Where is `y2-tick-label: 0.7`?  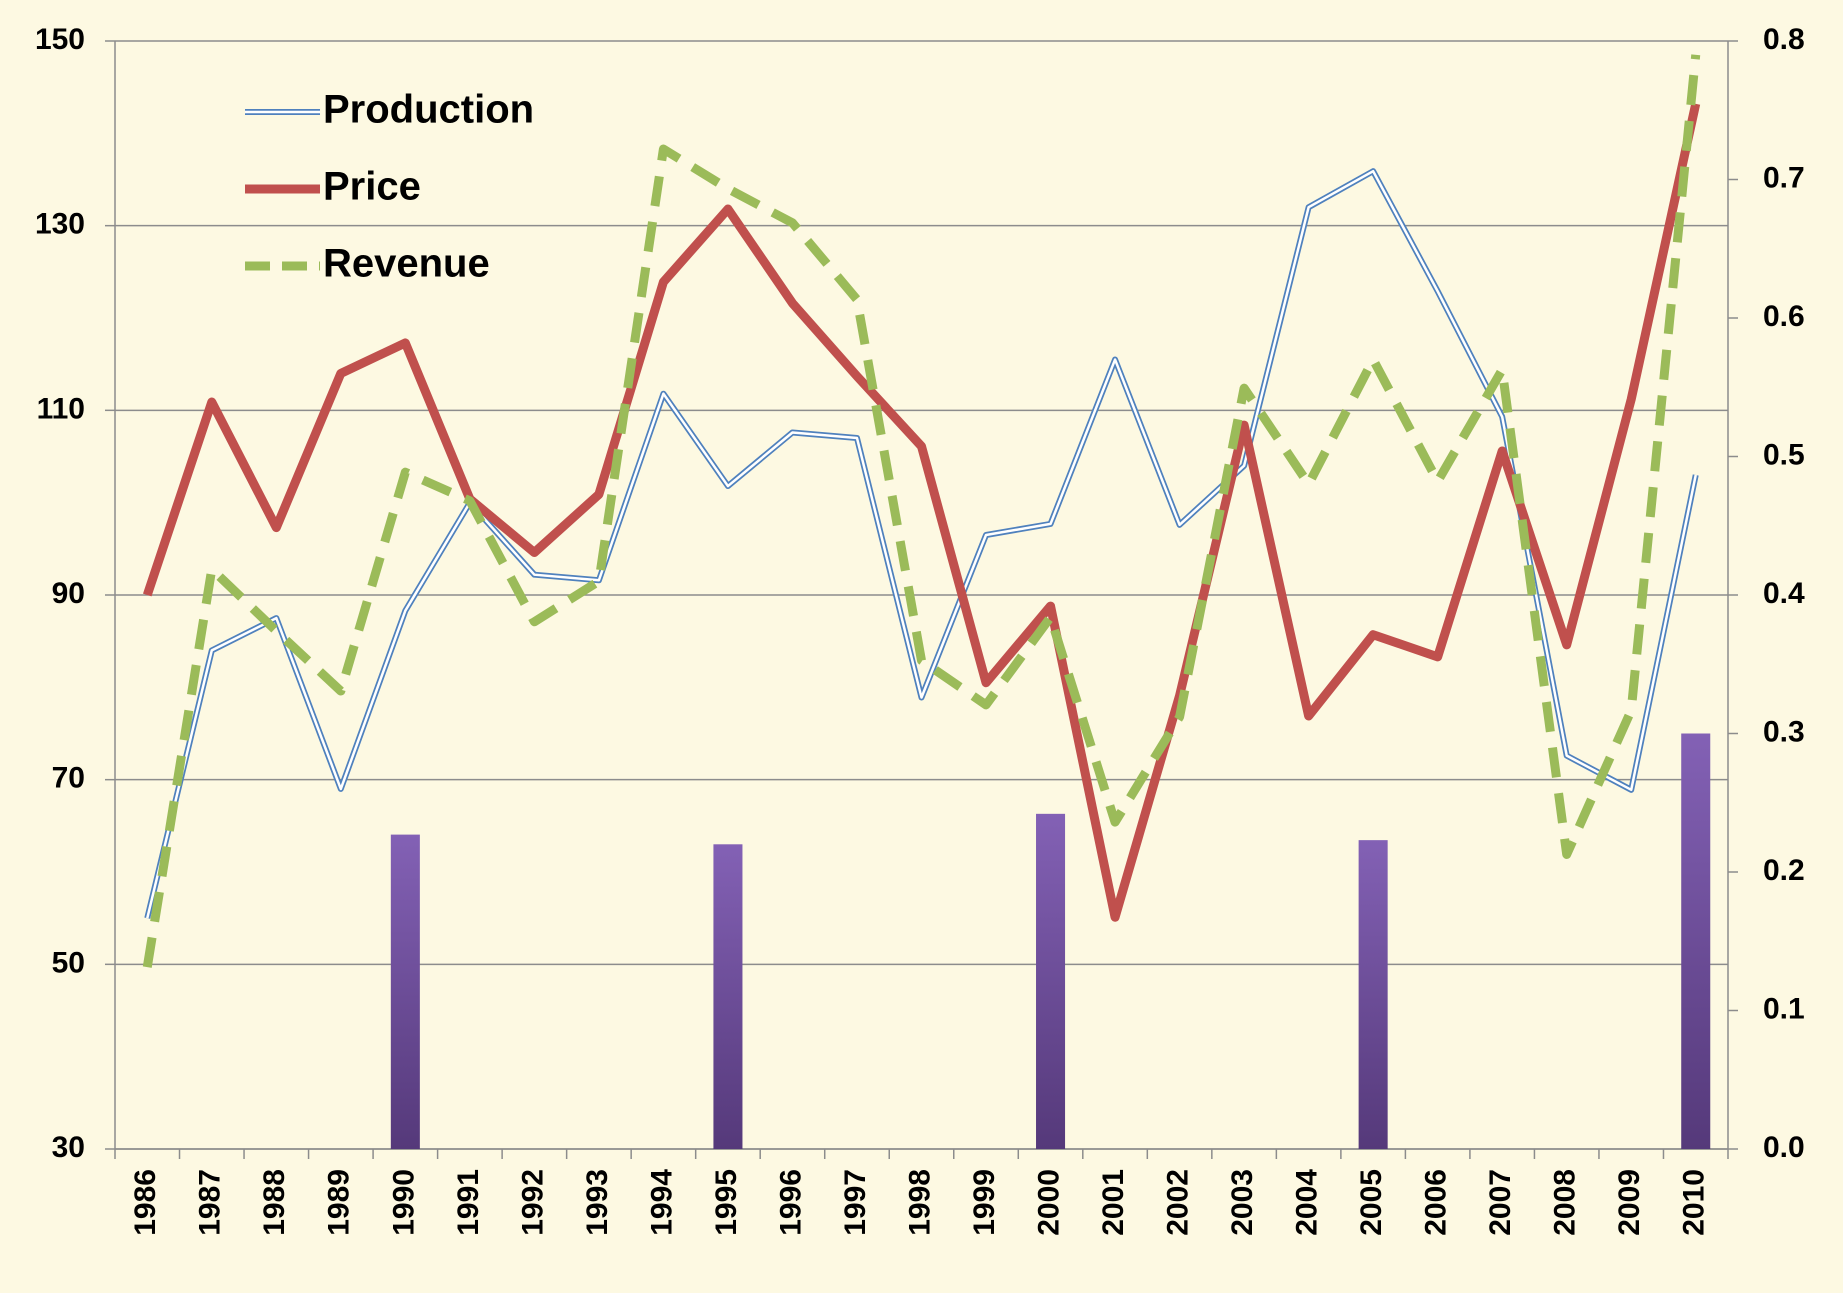
y2-tick-label: 0.7 is located at coordinates (1784, 177).